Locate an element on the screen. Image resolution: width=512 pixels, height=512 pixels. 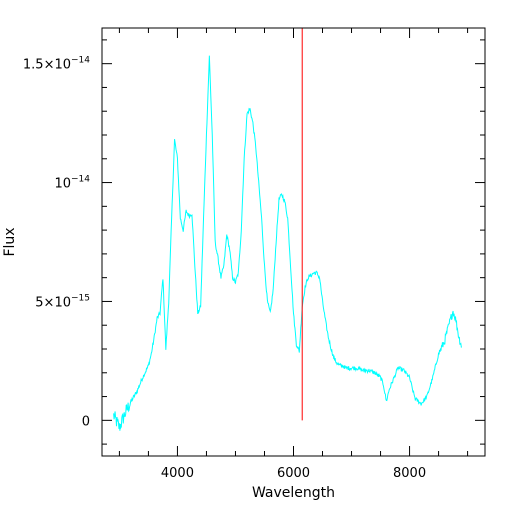
y-axis-label: Flux is located at coordinates (10, 241).